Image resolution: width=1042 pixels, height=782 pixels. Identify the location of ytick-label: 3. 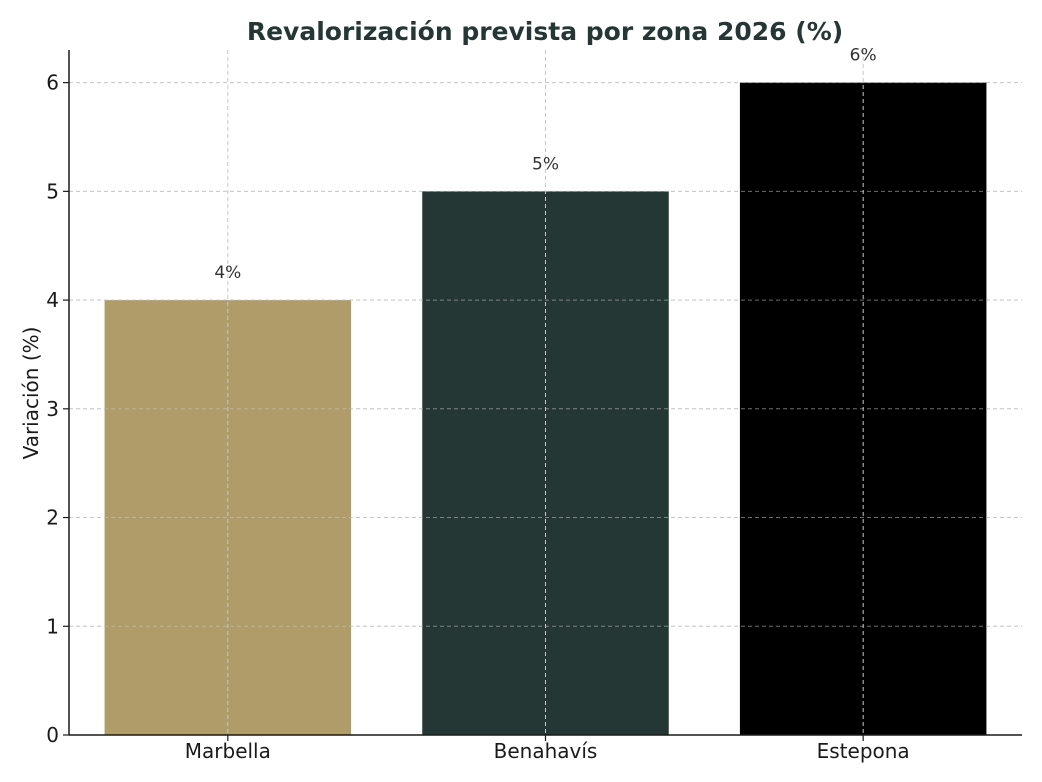
(52, 409).